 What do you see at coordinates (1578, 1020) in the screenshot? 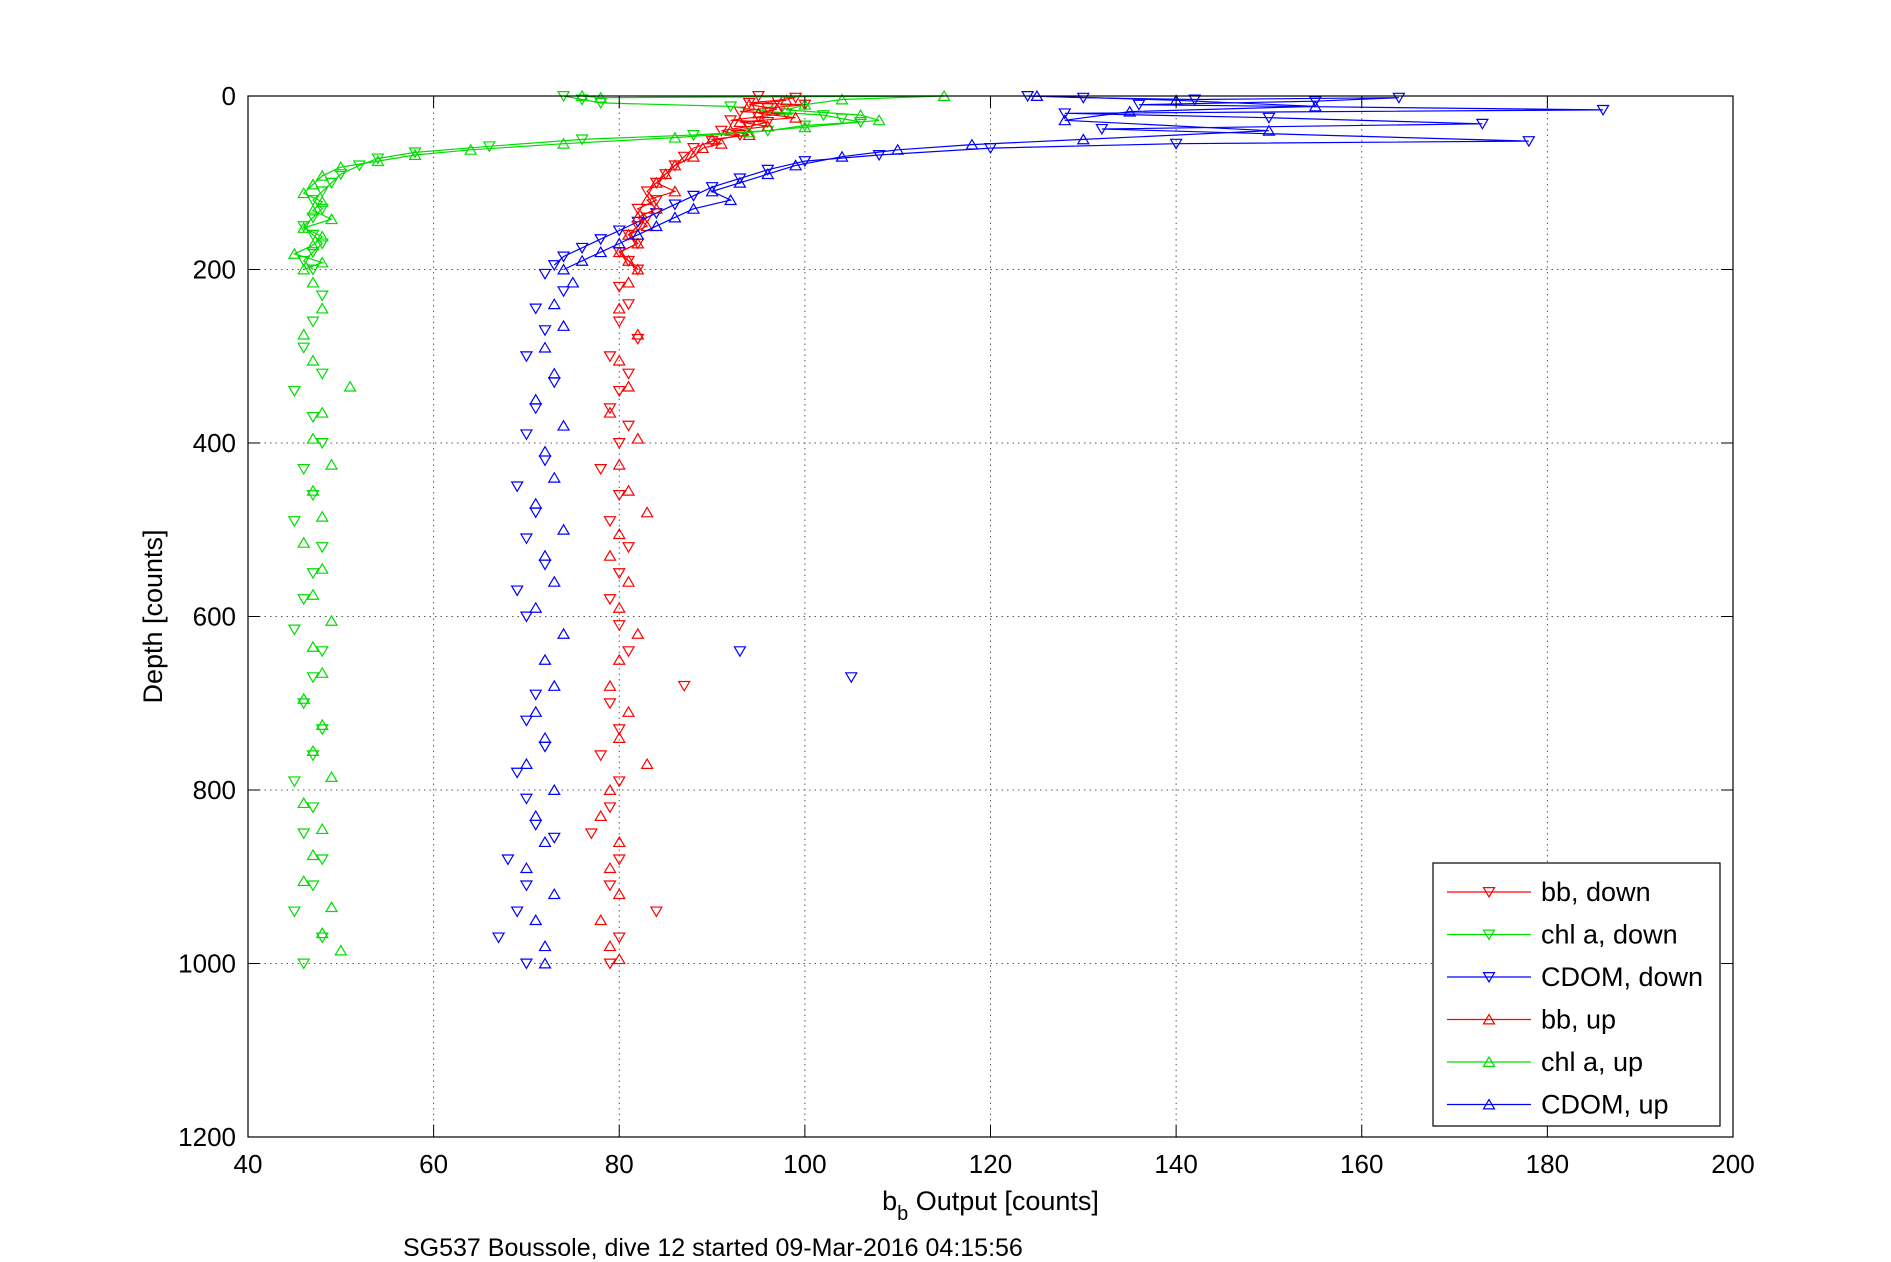
I see `legend-label: bb, up` at bounding box center [1578, 1020].